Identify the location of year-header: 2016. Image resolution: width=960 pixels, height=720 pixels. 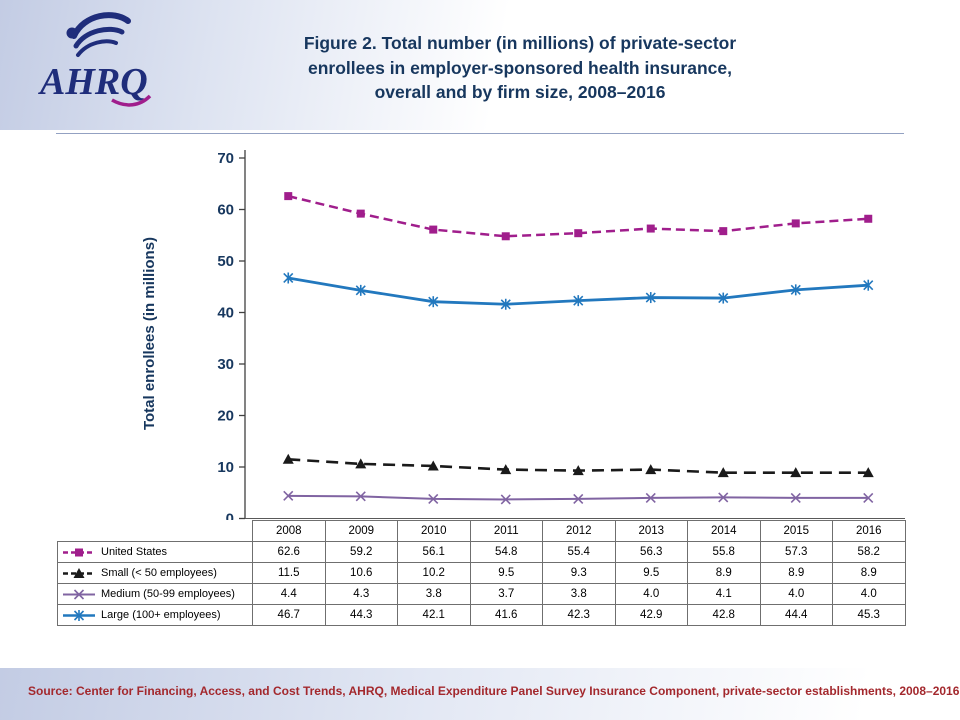
(869, 531).